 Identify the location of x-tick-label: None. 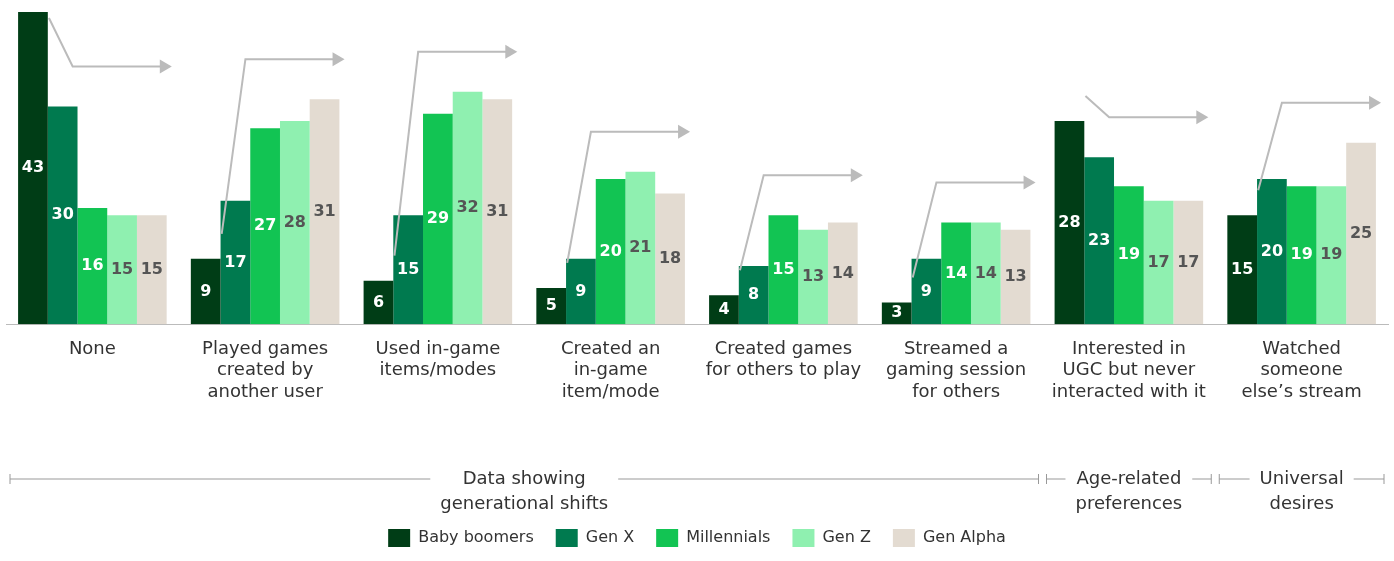
(92, 347).